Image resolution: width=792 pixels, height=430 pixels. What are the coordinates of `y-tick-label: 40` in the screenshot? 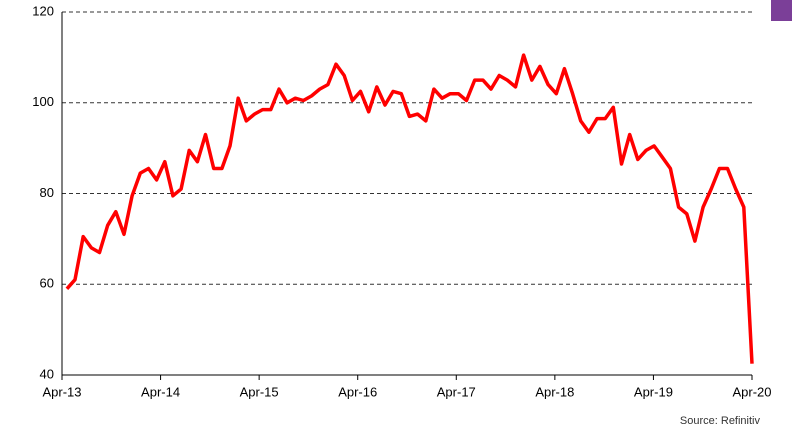 It's located at (47, 373).